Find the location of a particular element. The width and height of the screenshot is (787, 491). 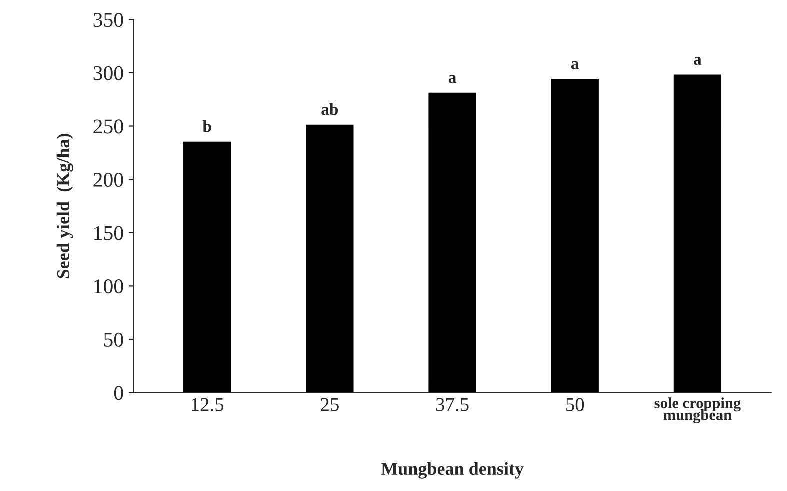

x-tick-label: 25 is located at coordinates (330, 405).